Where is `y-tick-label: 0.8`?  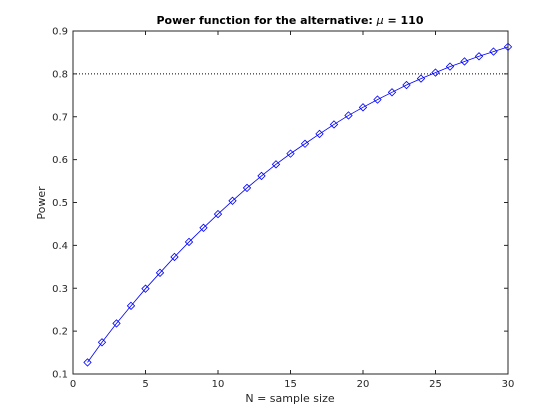
y-tick-label: 0.8 is located at coordinates (60, 74).